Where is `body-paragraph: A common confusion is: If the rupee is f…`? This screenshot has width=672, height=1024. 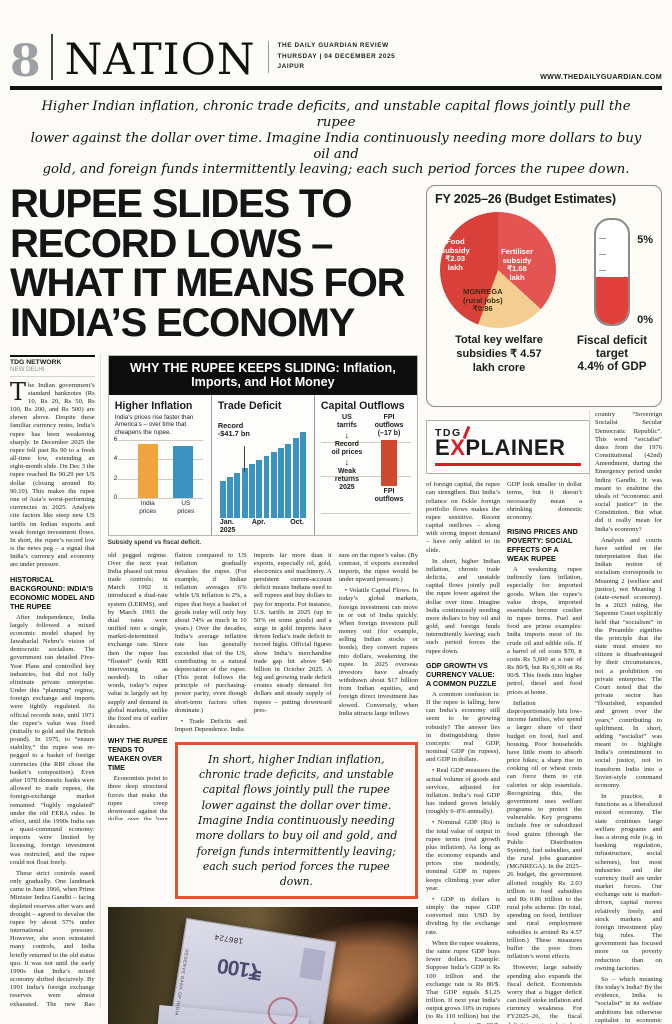 body-paragraph: A common confusion is: If the rupee is f… is located at coordinates (463, 727).